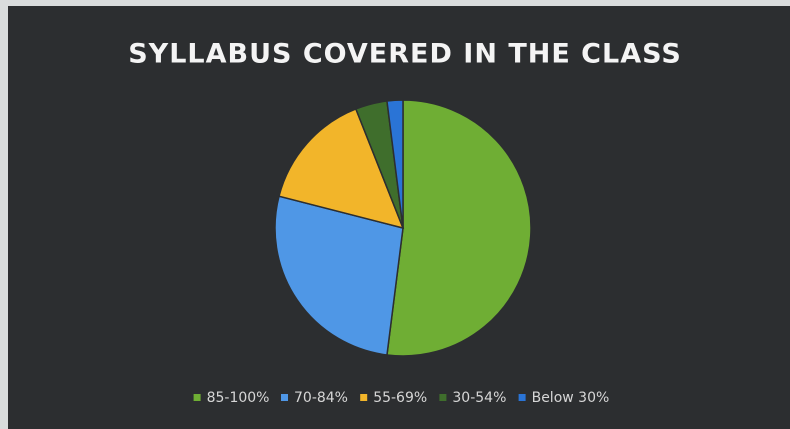 The height and width of the screenshot is (429, 790). What do you see at coordinates (405, 54) in the screenshot?
I see `chart-title: SYLLABUS COVERED IN THE CLASS` at bounding box center [405, 54].